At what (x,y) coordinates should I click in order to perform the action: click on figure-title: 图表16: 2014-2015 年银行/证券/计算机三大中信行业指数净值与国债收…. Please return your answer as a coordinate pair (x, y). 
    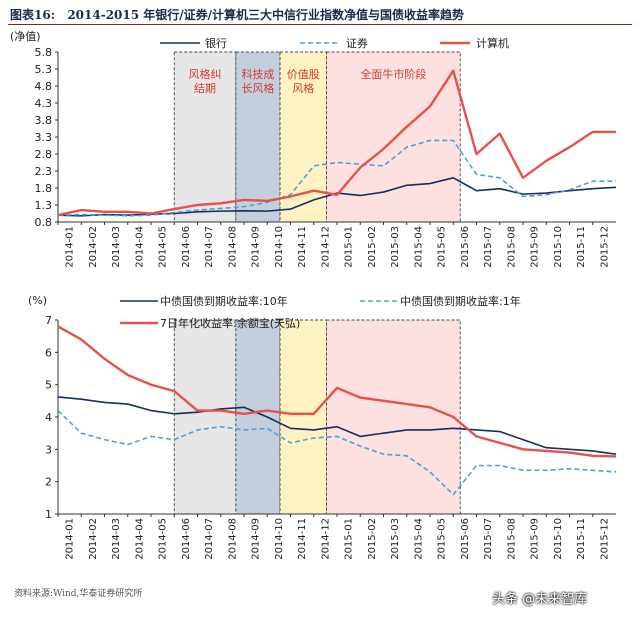
    Looking at the image, I should click on (320, 16).